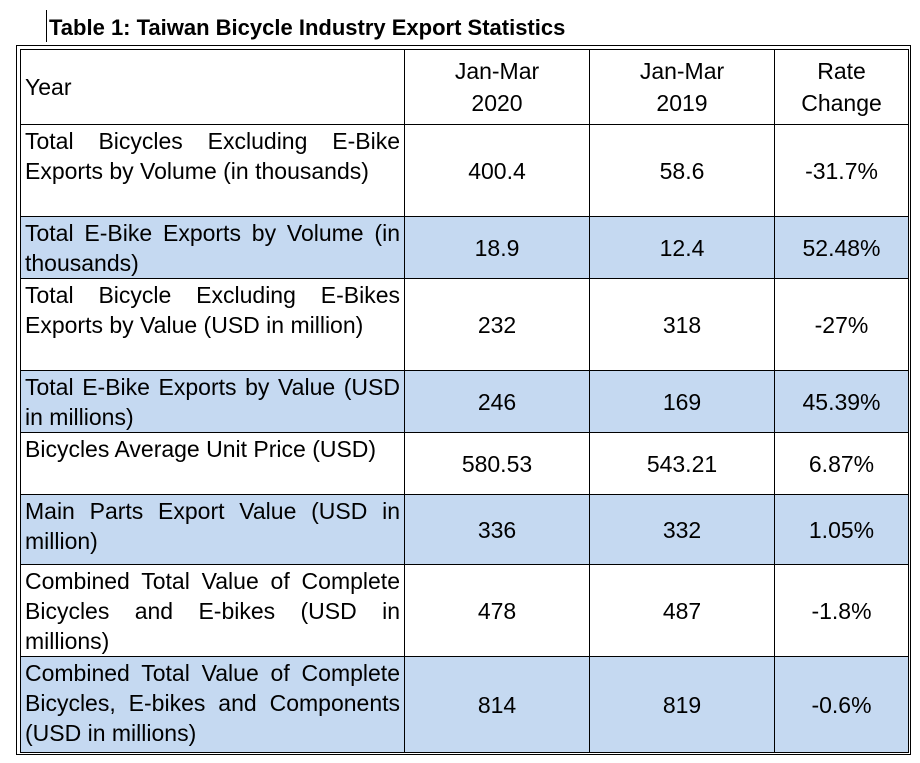  Describe the element at coordinates (497, 324) in the screenshot. I see `value-2020: 232` at that location.